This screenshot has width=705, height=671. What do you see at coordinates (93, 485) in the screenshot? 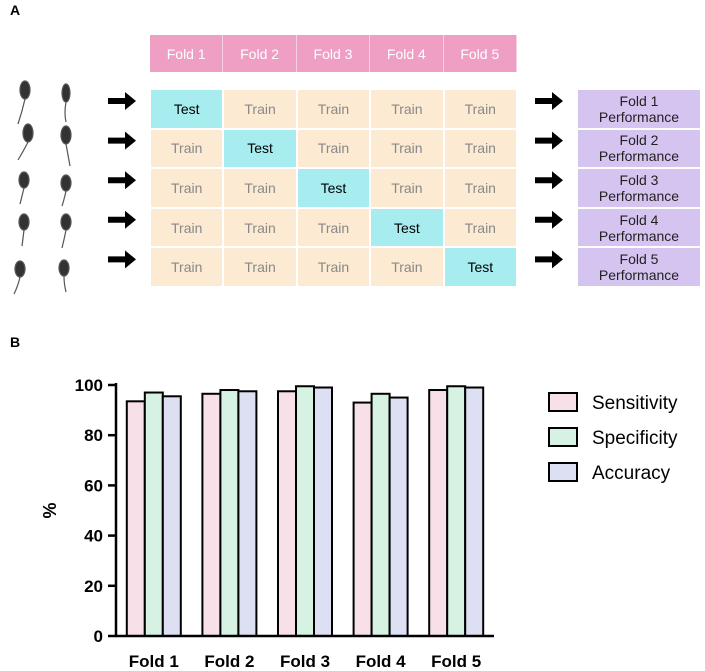
I see `y-tick-label: 60` at bounding box center [93, 485].